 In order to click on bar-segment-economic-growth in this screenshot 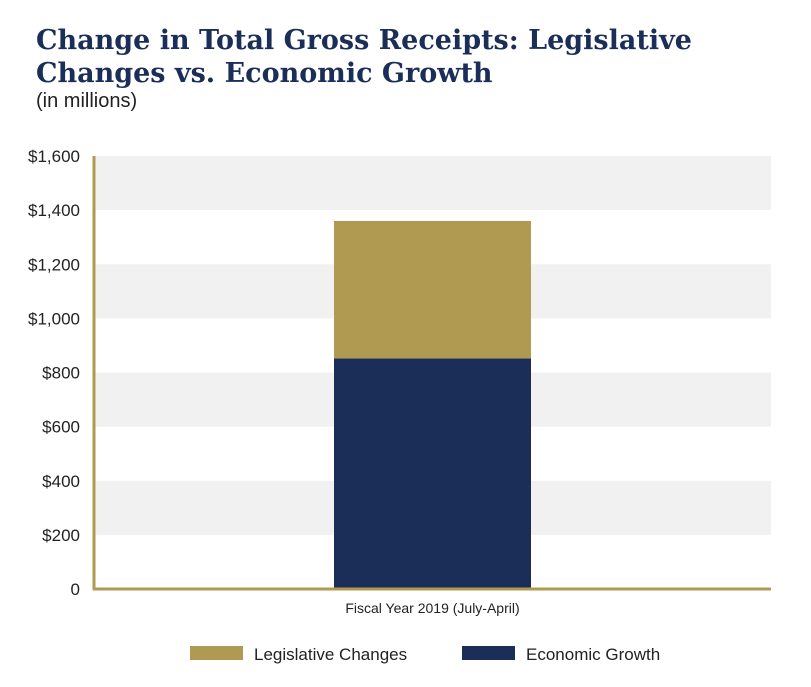, I will do `click(432, 473)`.